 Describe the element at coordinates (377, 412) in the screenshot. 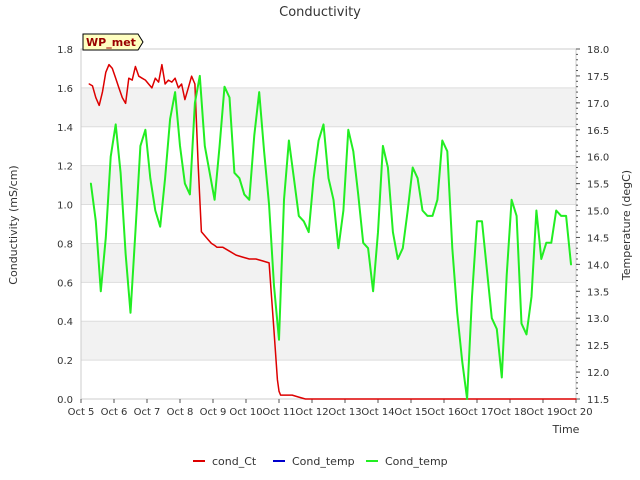

I see `x-tick-label: Oct 14` at that location.